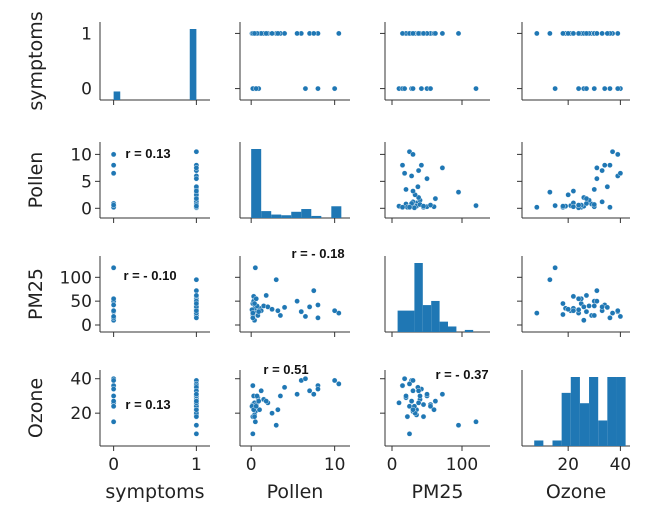 The image size is (652, 511). Describe the element at coordinates (435, 410) in the screenshot. I see `cell-ozone-vs-pm25` at that location.